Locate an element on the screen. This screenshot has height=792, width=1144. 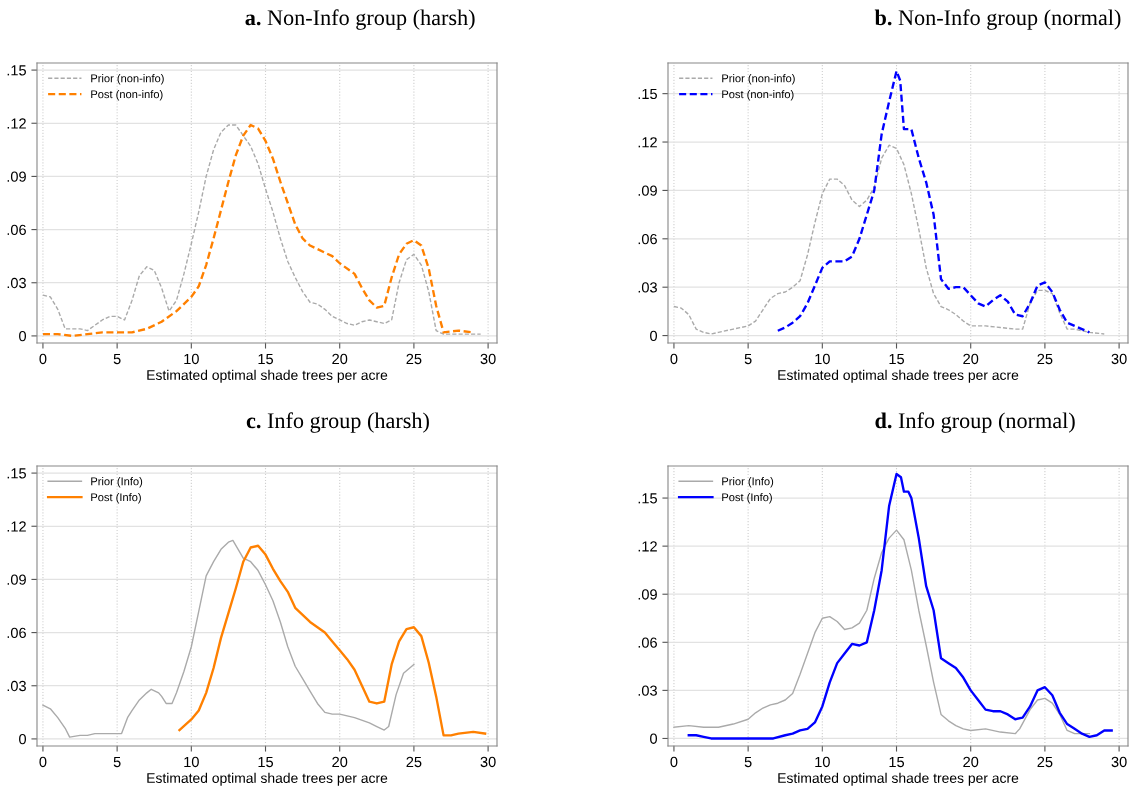
chart-title: b. Non-Info group (normal) is located at coordinates (997, 19).